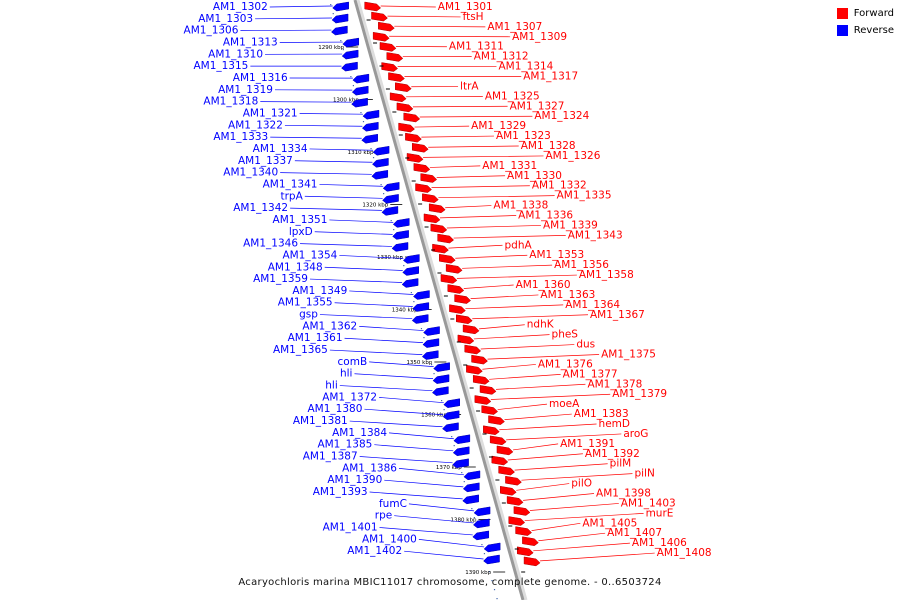  What do you see at coordinates (308, 315) in the screenshot?
I see `reverse-gene-label: gsp` at bounding box center [308, 315].